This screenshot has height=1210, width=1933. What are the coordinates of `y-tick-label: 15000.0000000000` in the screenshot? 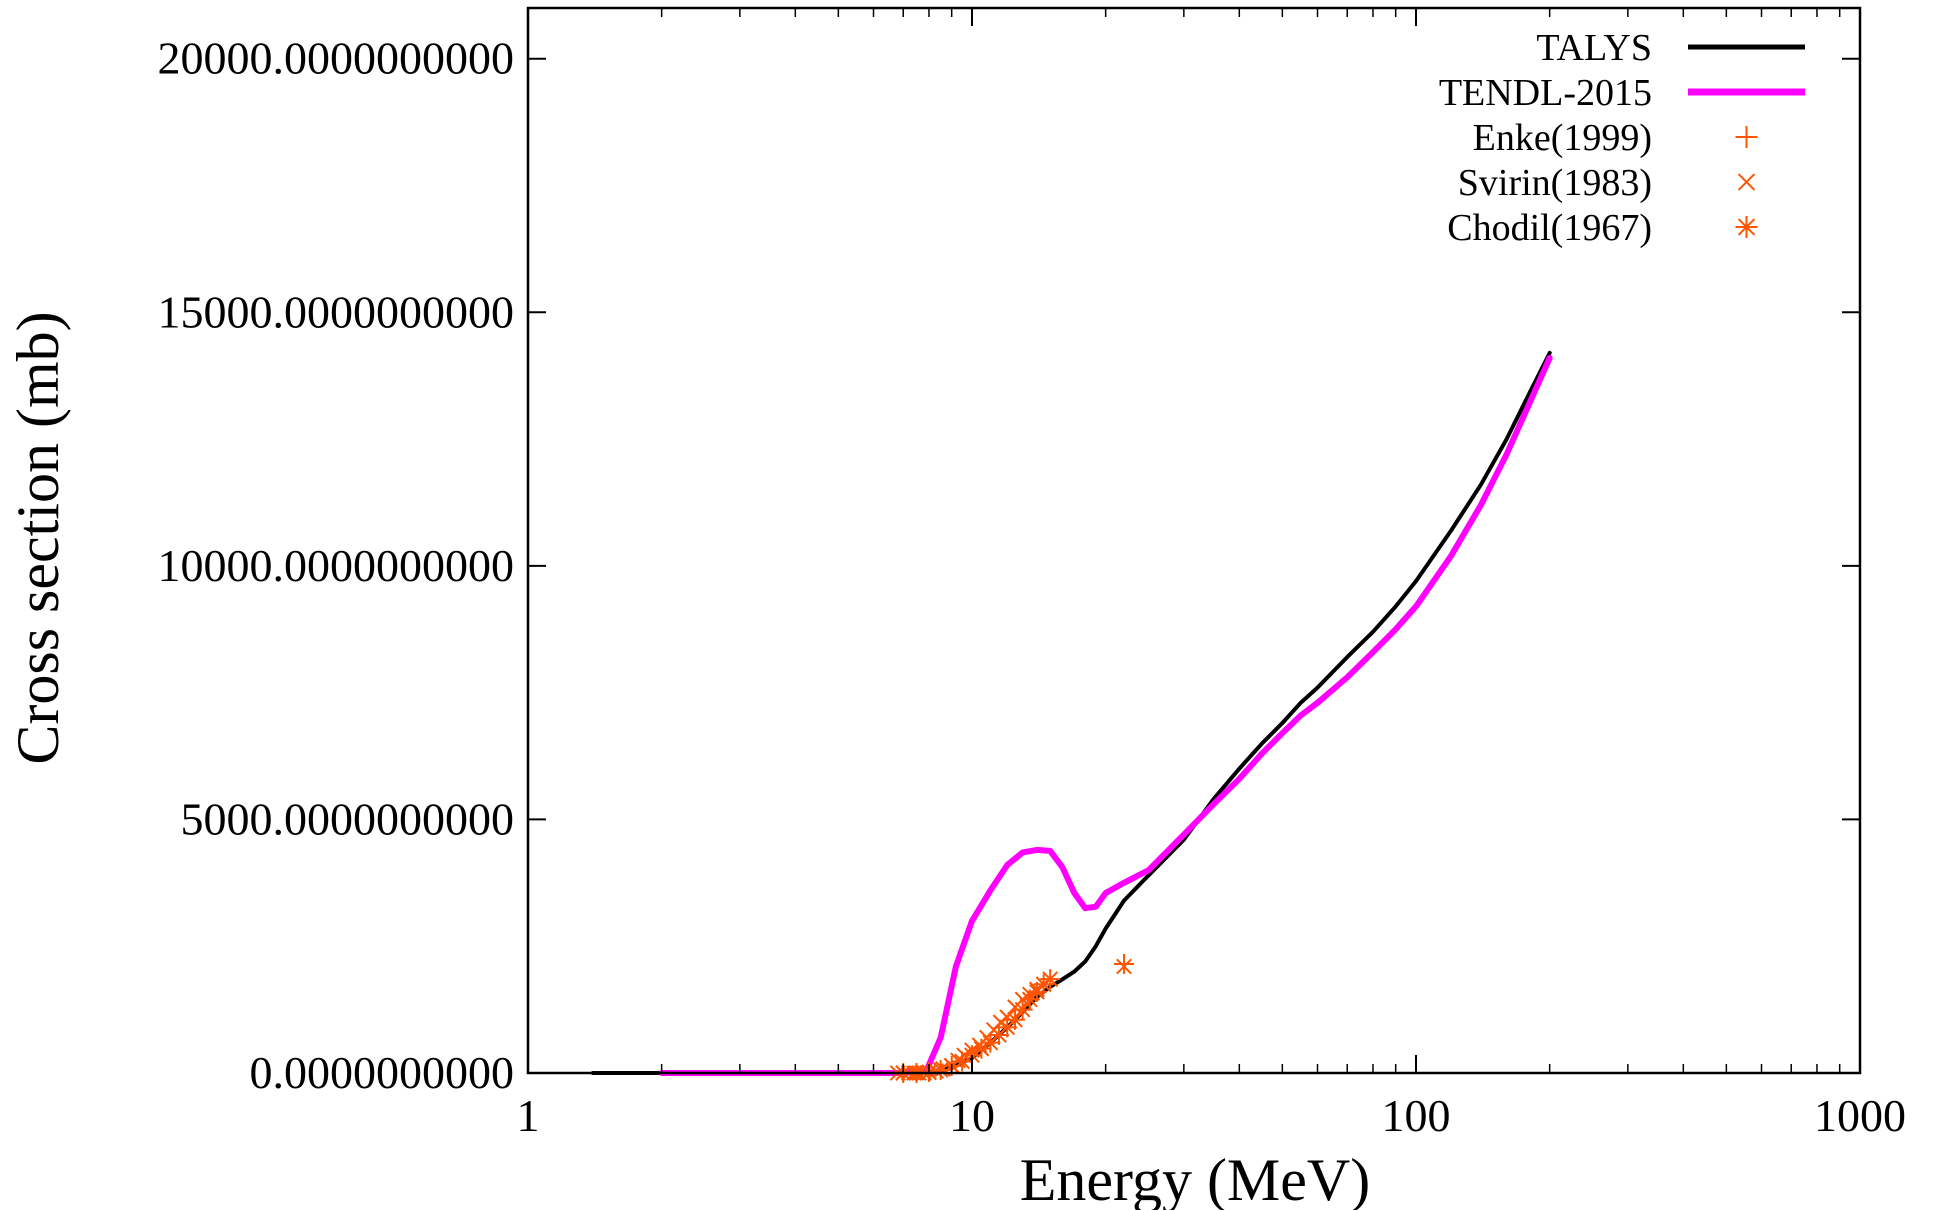 It's located at (336, 311).